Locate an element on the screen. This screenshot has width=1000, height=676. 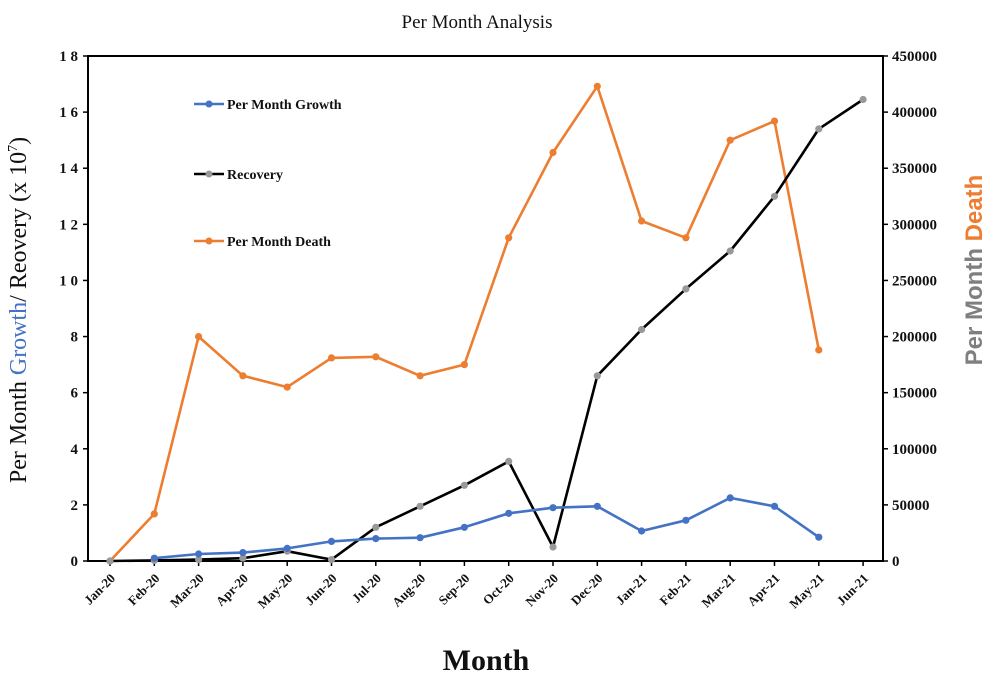
right-y-tick-label: 200000 is located at coordinates (914, 338).